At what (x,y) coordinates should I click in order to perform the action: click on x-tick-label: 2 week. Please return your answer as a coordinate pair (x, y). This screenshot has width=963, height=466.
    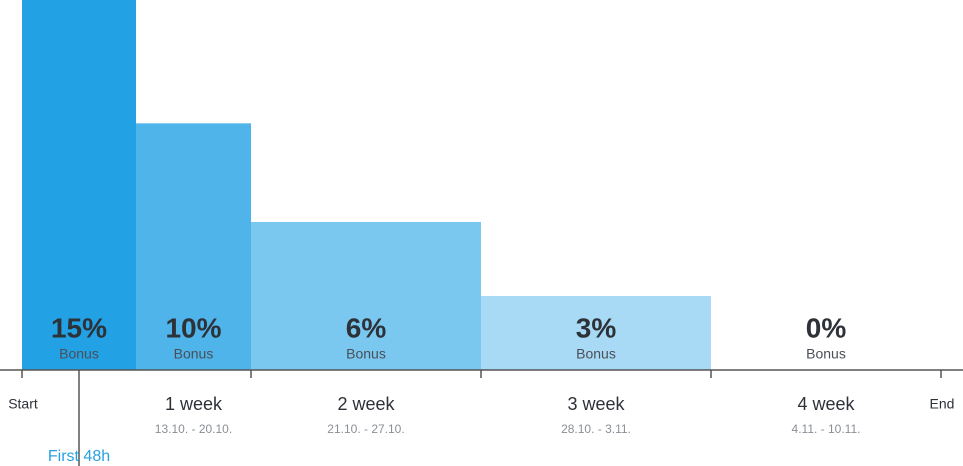
    Looking at the image, I should click on (366, 404).